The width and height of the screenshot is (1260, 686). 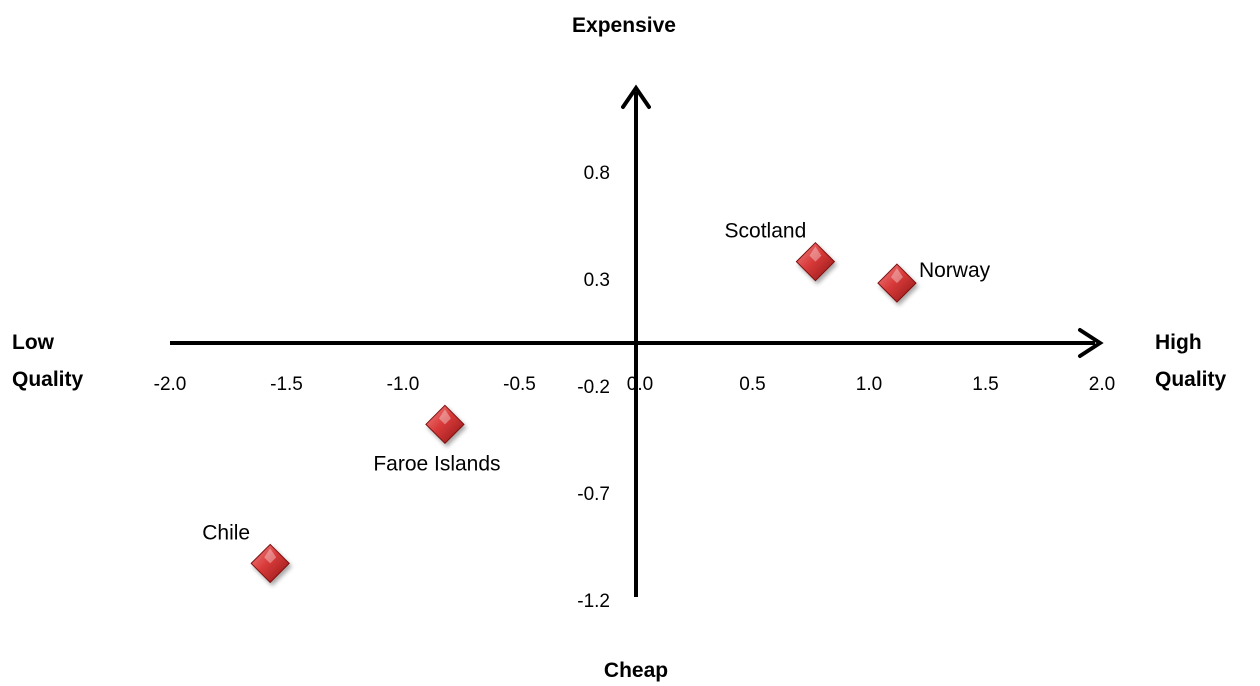 I want to click on point-label: Faroe Islands, so click(x=436, y=463).